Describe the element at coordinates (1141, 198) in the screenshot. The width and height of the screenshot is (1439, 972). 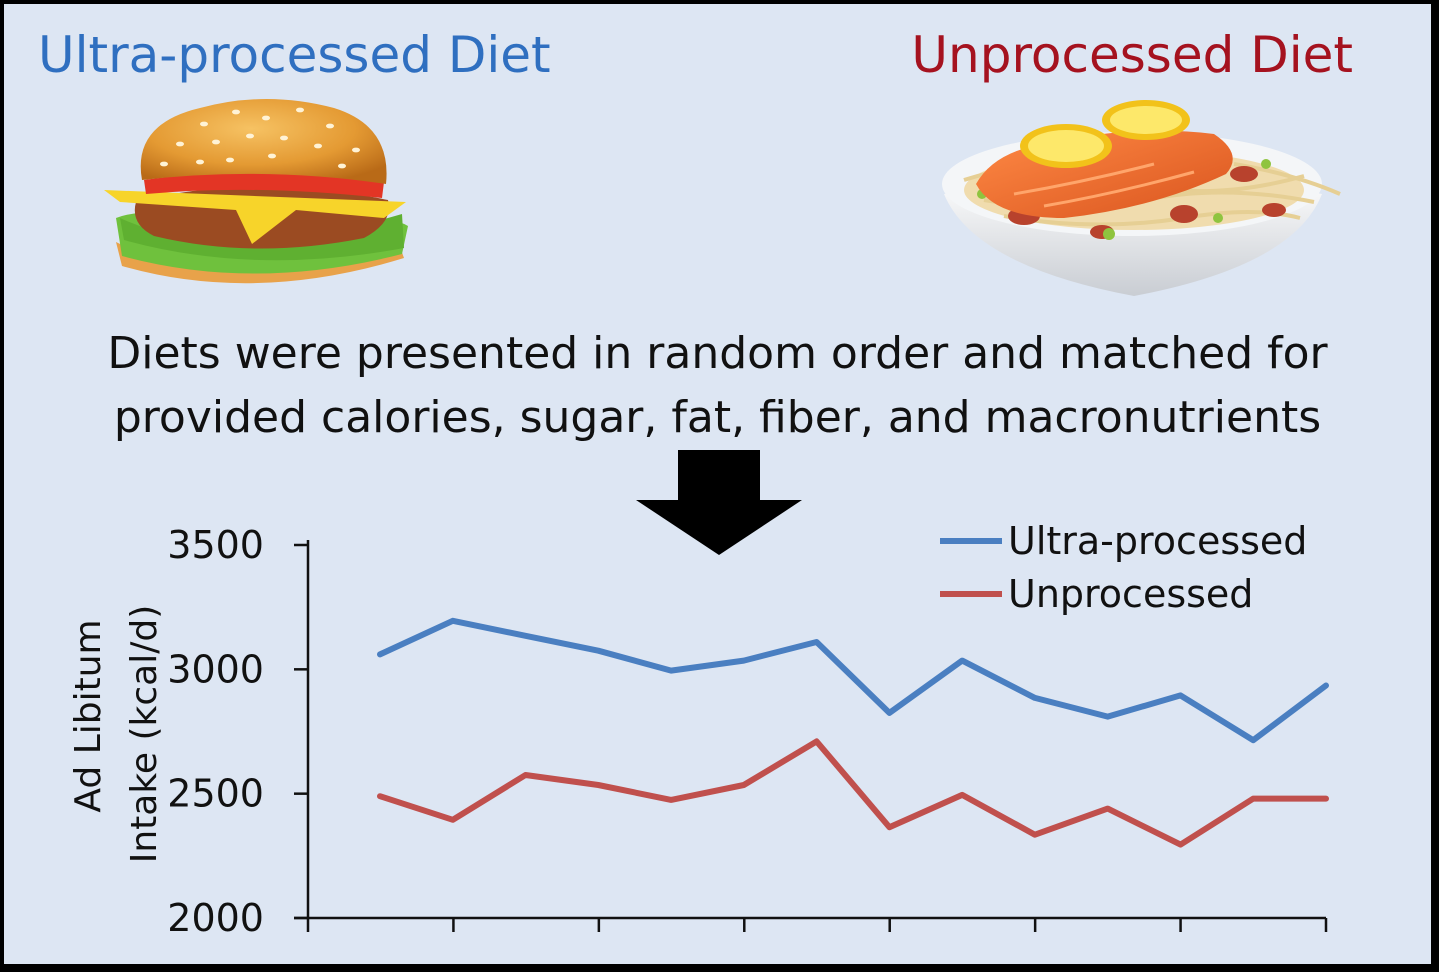
I see `salmon-pasta-bowl-illustration` at that location.